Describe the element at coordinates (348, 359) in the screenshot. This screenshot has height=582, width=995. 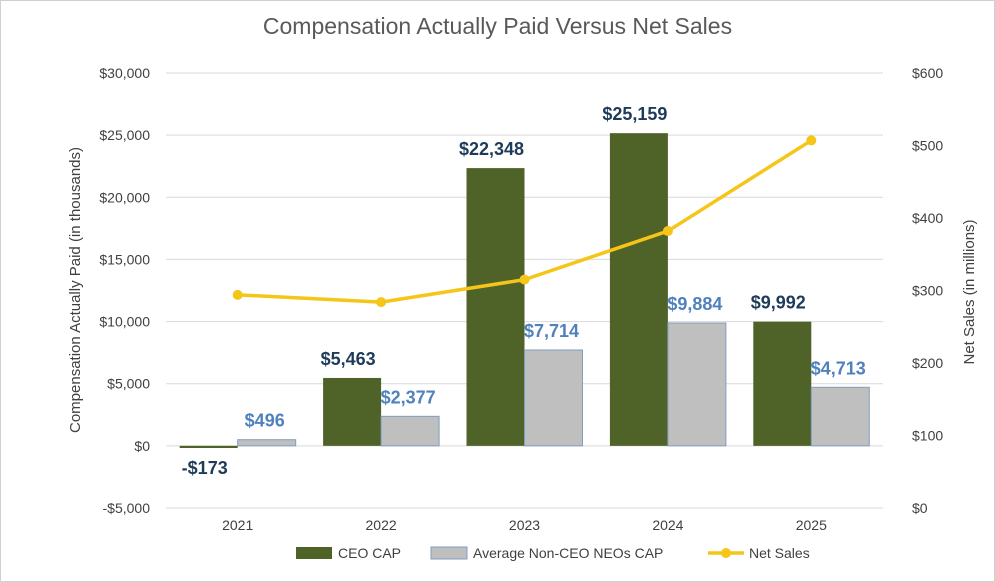
I see `data-label-ceo: $5,463` at that location.